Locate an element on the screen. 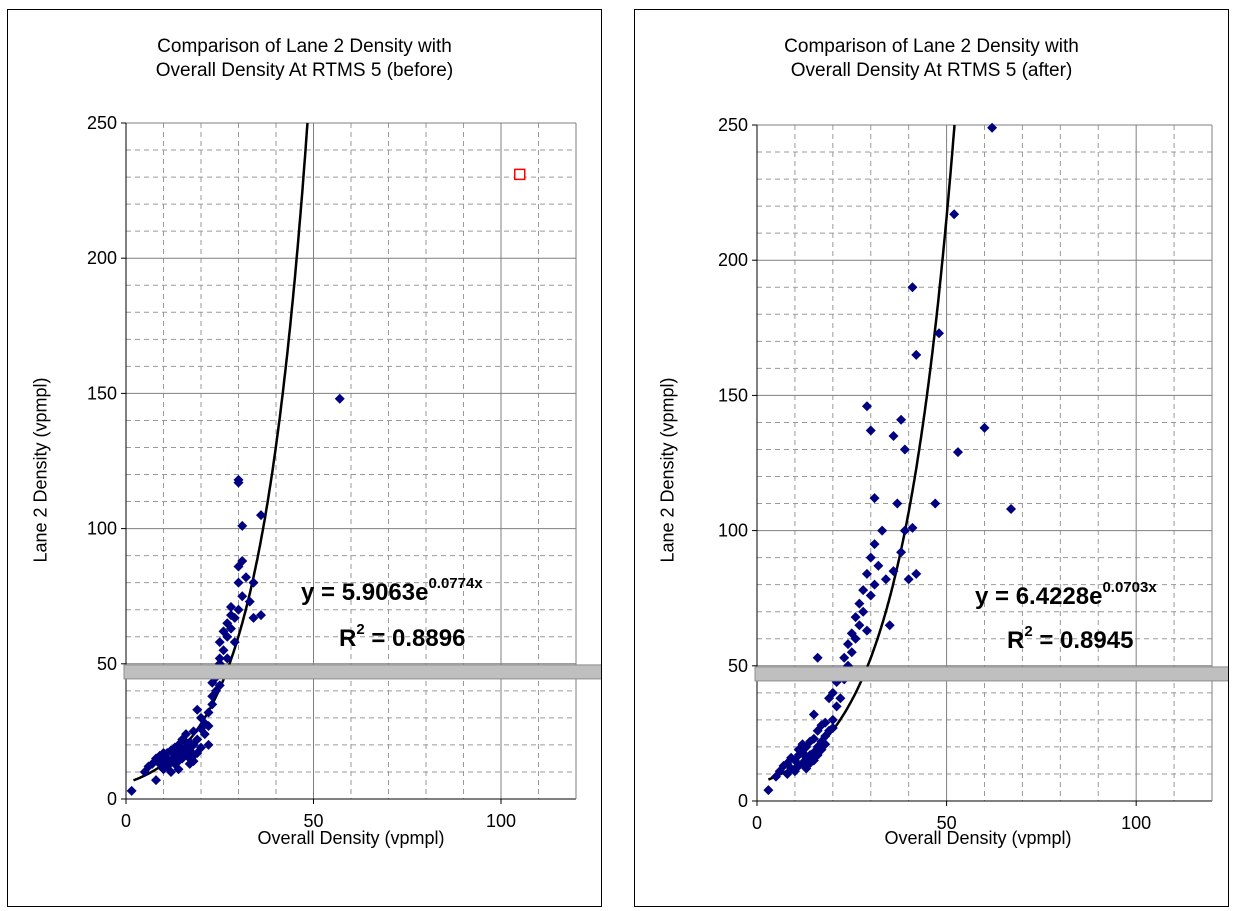  equation-exponent: 0.0703x is located at coordinates (1129, 587).